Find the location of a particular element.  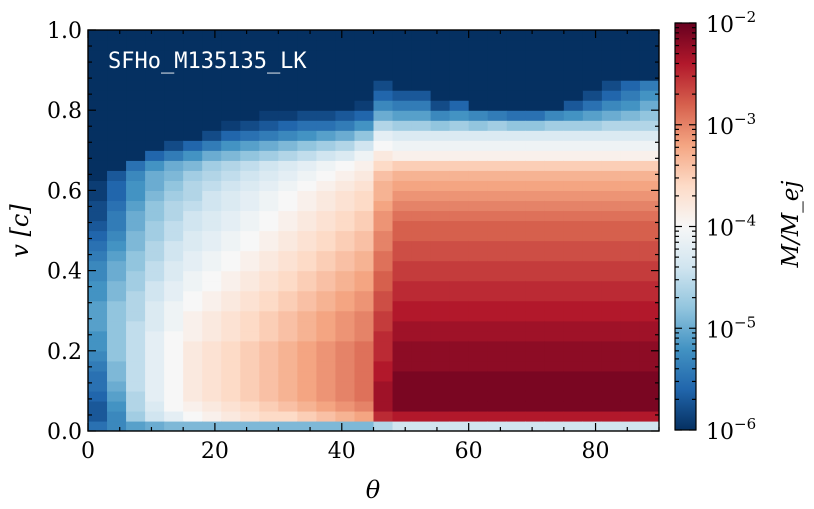

x-tick-label: 0 is located at coordinates (88, 451).